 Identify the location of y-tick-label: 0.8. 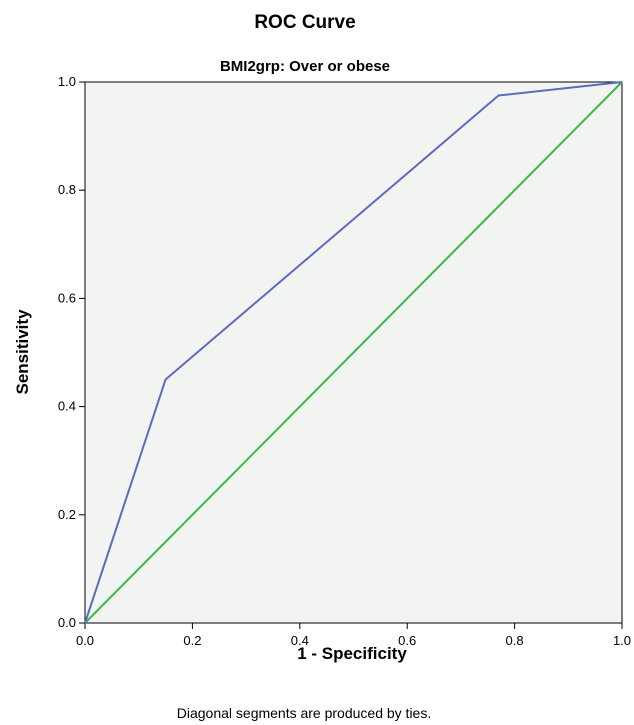
(67, 189).